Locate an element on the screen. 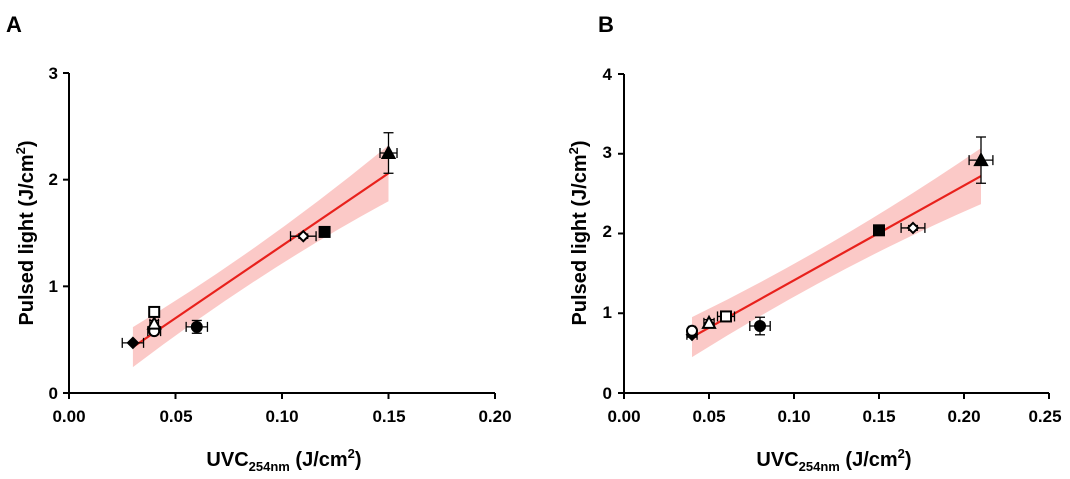  panel-b-y-tick-label: 1 is located at coordinates (607, 312).